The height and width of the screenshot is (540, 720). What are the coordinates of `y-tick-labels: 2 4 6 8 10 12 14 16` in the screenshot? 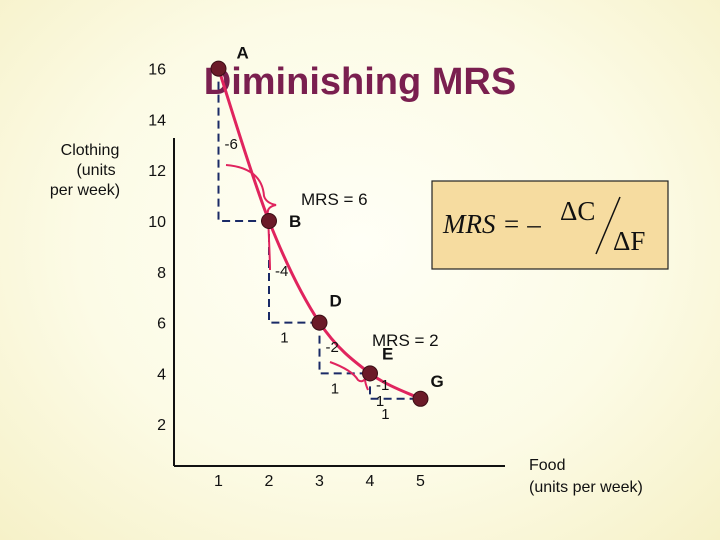 It's located at (157, 248).